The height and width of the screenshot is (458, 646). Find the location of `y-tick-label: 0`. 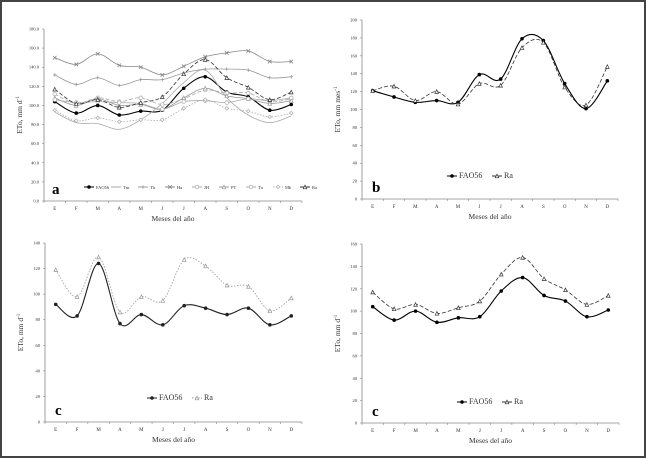

y-tick-label: 0 is located at coordinates (356, 423).